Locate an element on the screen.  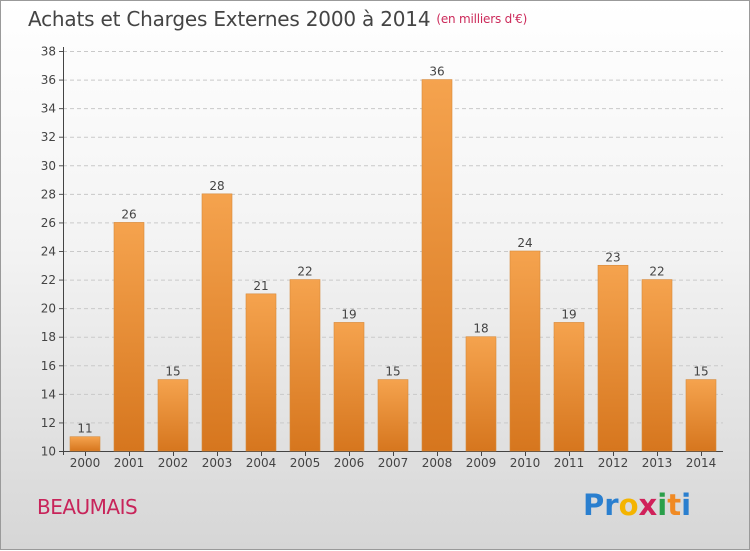
data-label: 23 is located at coordinates (612, 257).